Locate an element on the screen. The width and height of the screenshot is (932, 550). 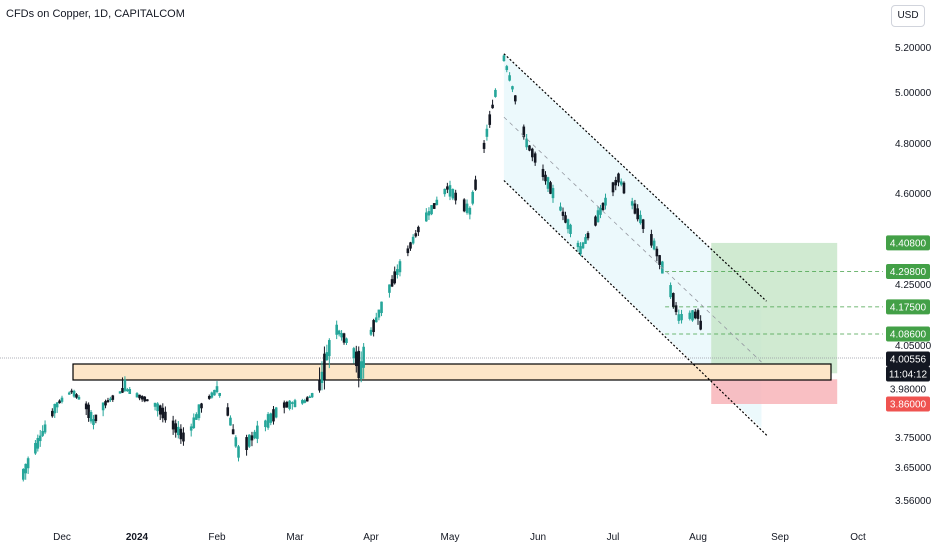
price-tag-label: 4.29800 is located at coordinates (908, 272).